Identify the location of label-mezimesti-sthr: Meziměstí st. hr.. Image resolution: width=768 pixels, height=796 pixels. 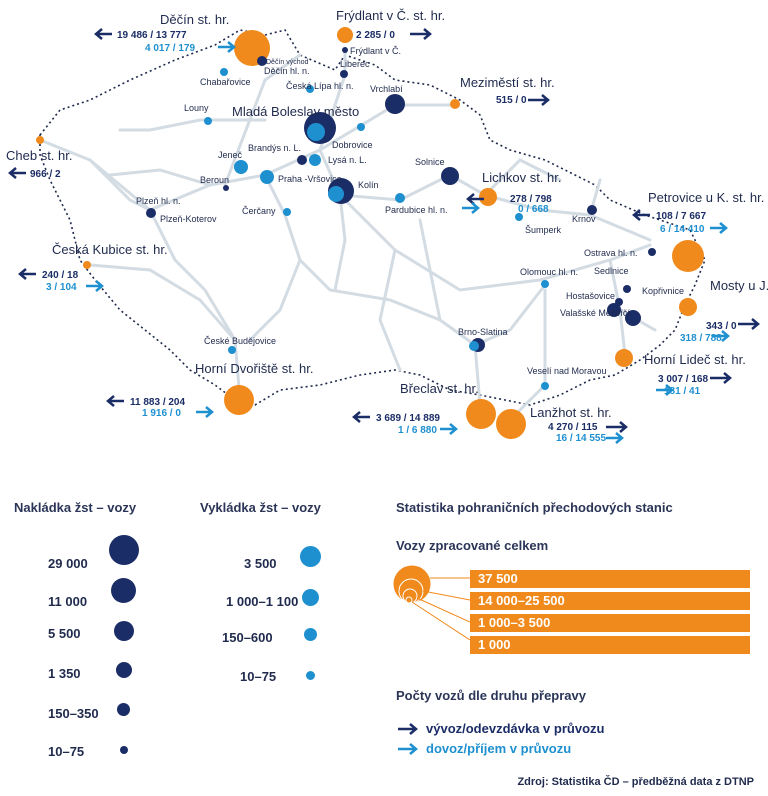
(507, 82).